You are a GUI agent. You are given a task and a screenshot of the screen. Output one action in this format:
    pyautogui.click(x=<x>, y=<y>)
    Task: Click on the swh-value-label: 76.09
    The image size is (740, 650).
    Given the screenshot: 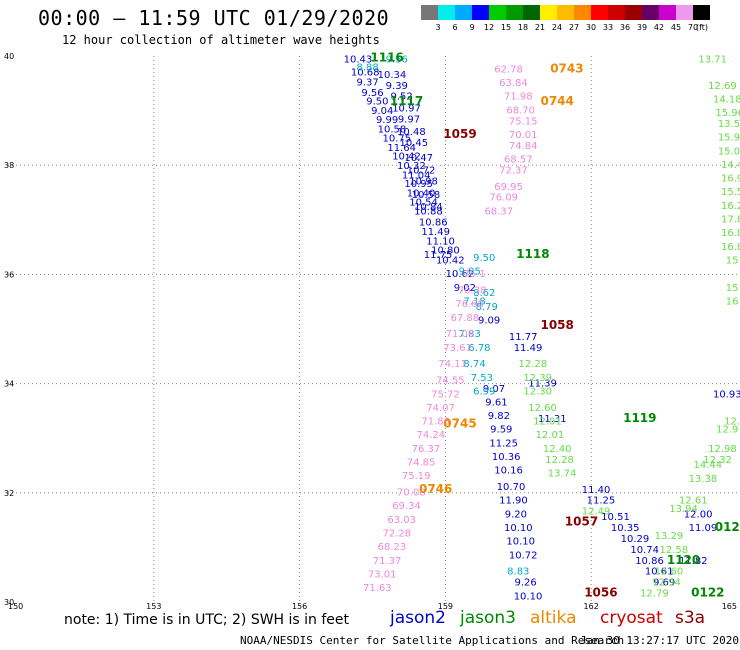 What is the action you would take?
    pyautogui.click(x=503, y=198)
    